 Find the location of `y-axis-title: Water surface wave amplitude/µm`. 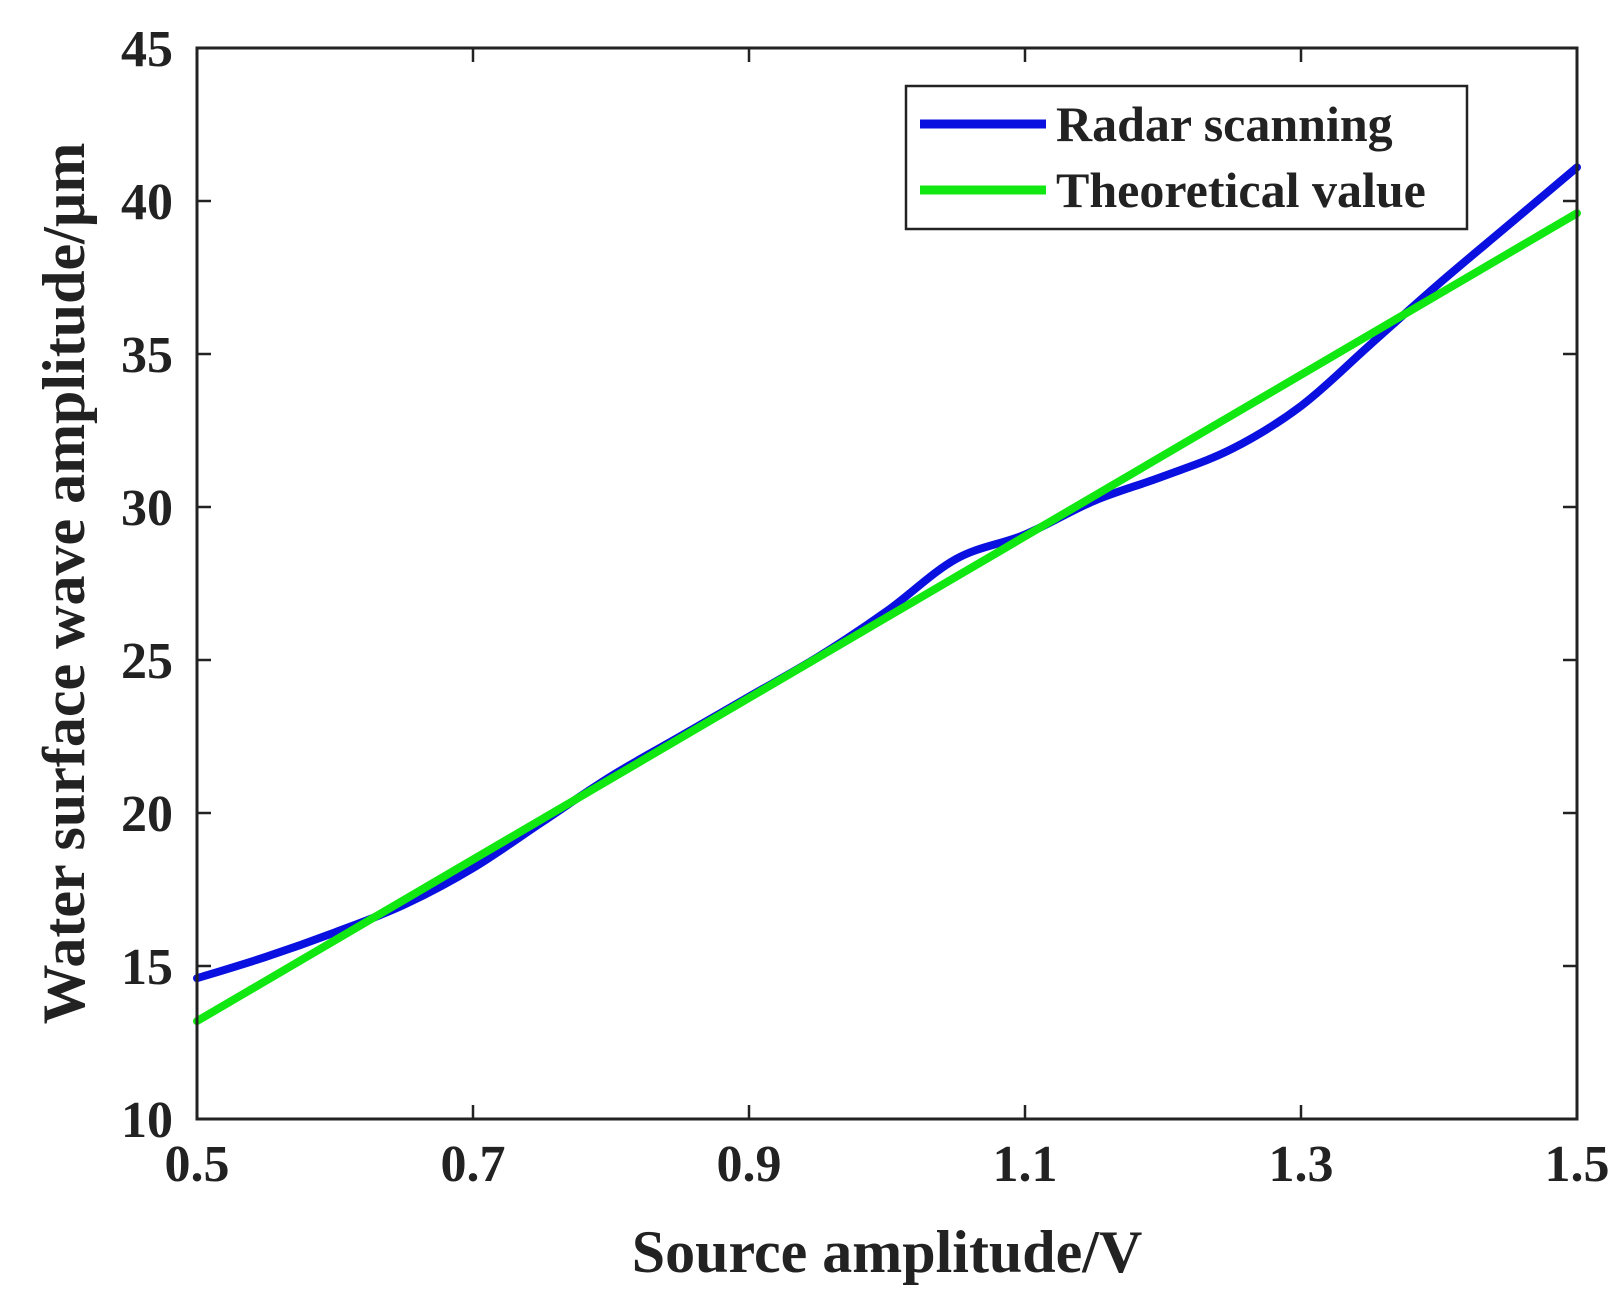

y-axis-title: Water surface wave amplitude/µm is located at coordinates (64, 584).